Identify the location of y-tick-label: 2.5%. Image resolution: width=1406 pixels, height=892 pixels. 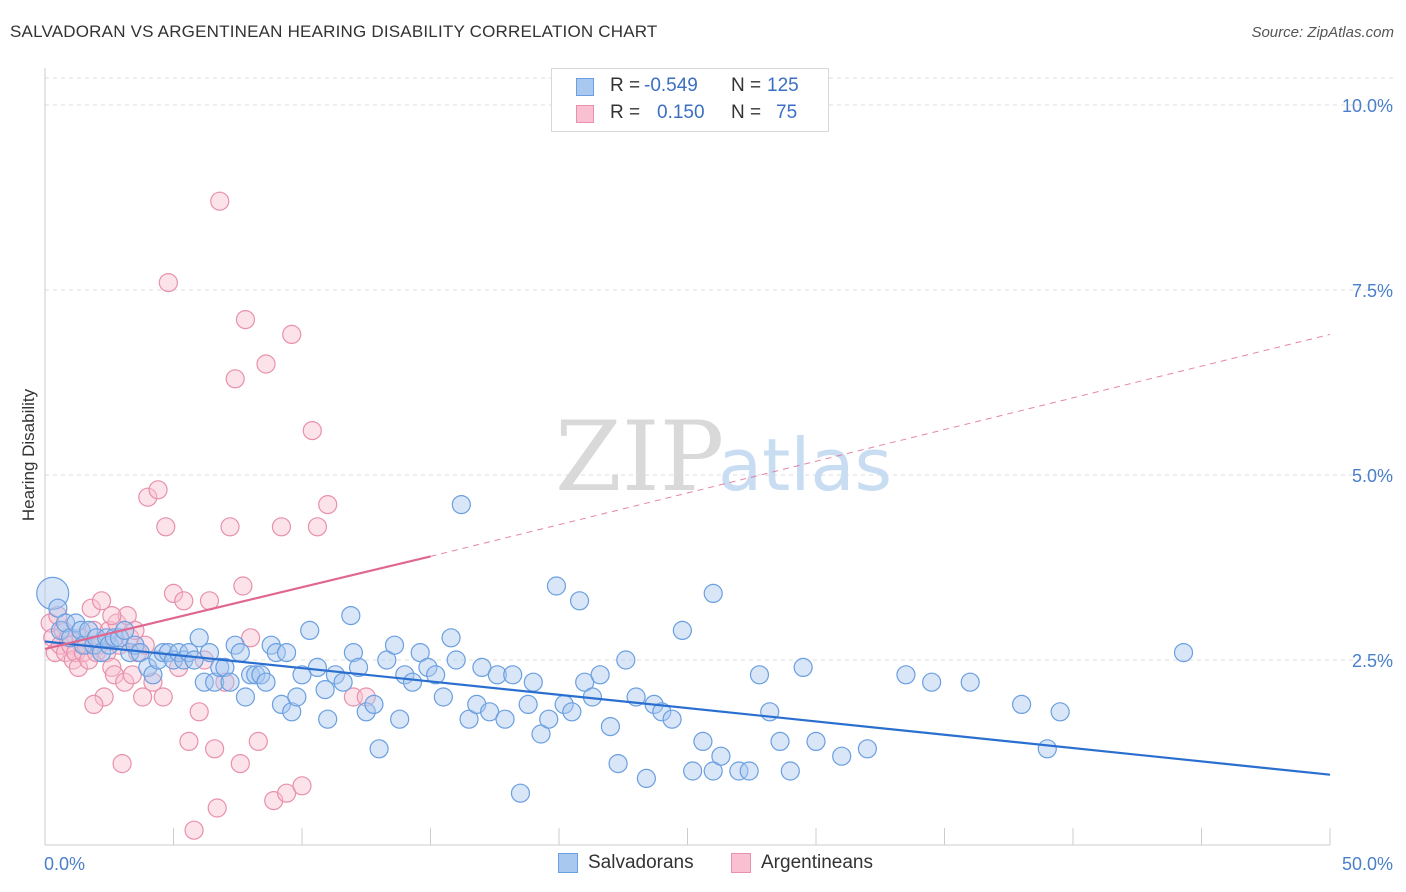
(1372, 661).